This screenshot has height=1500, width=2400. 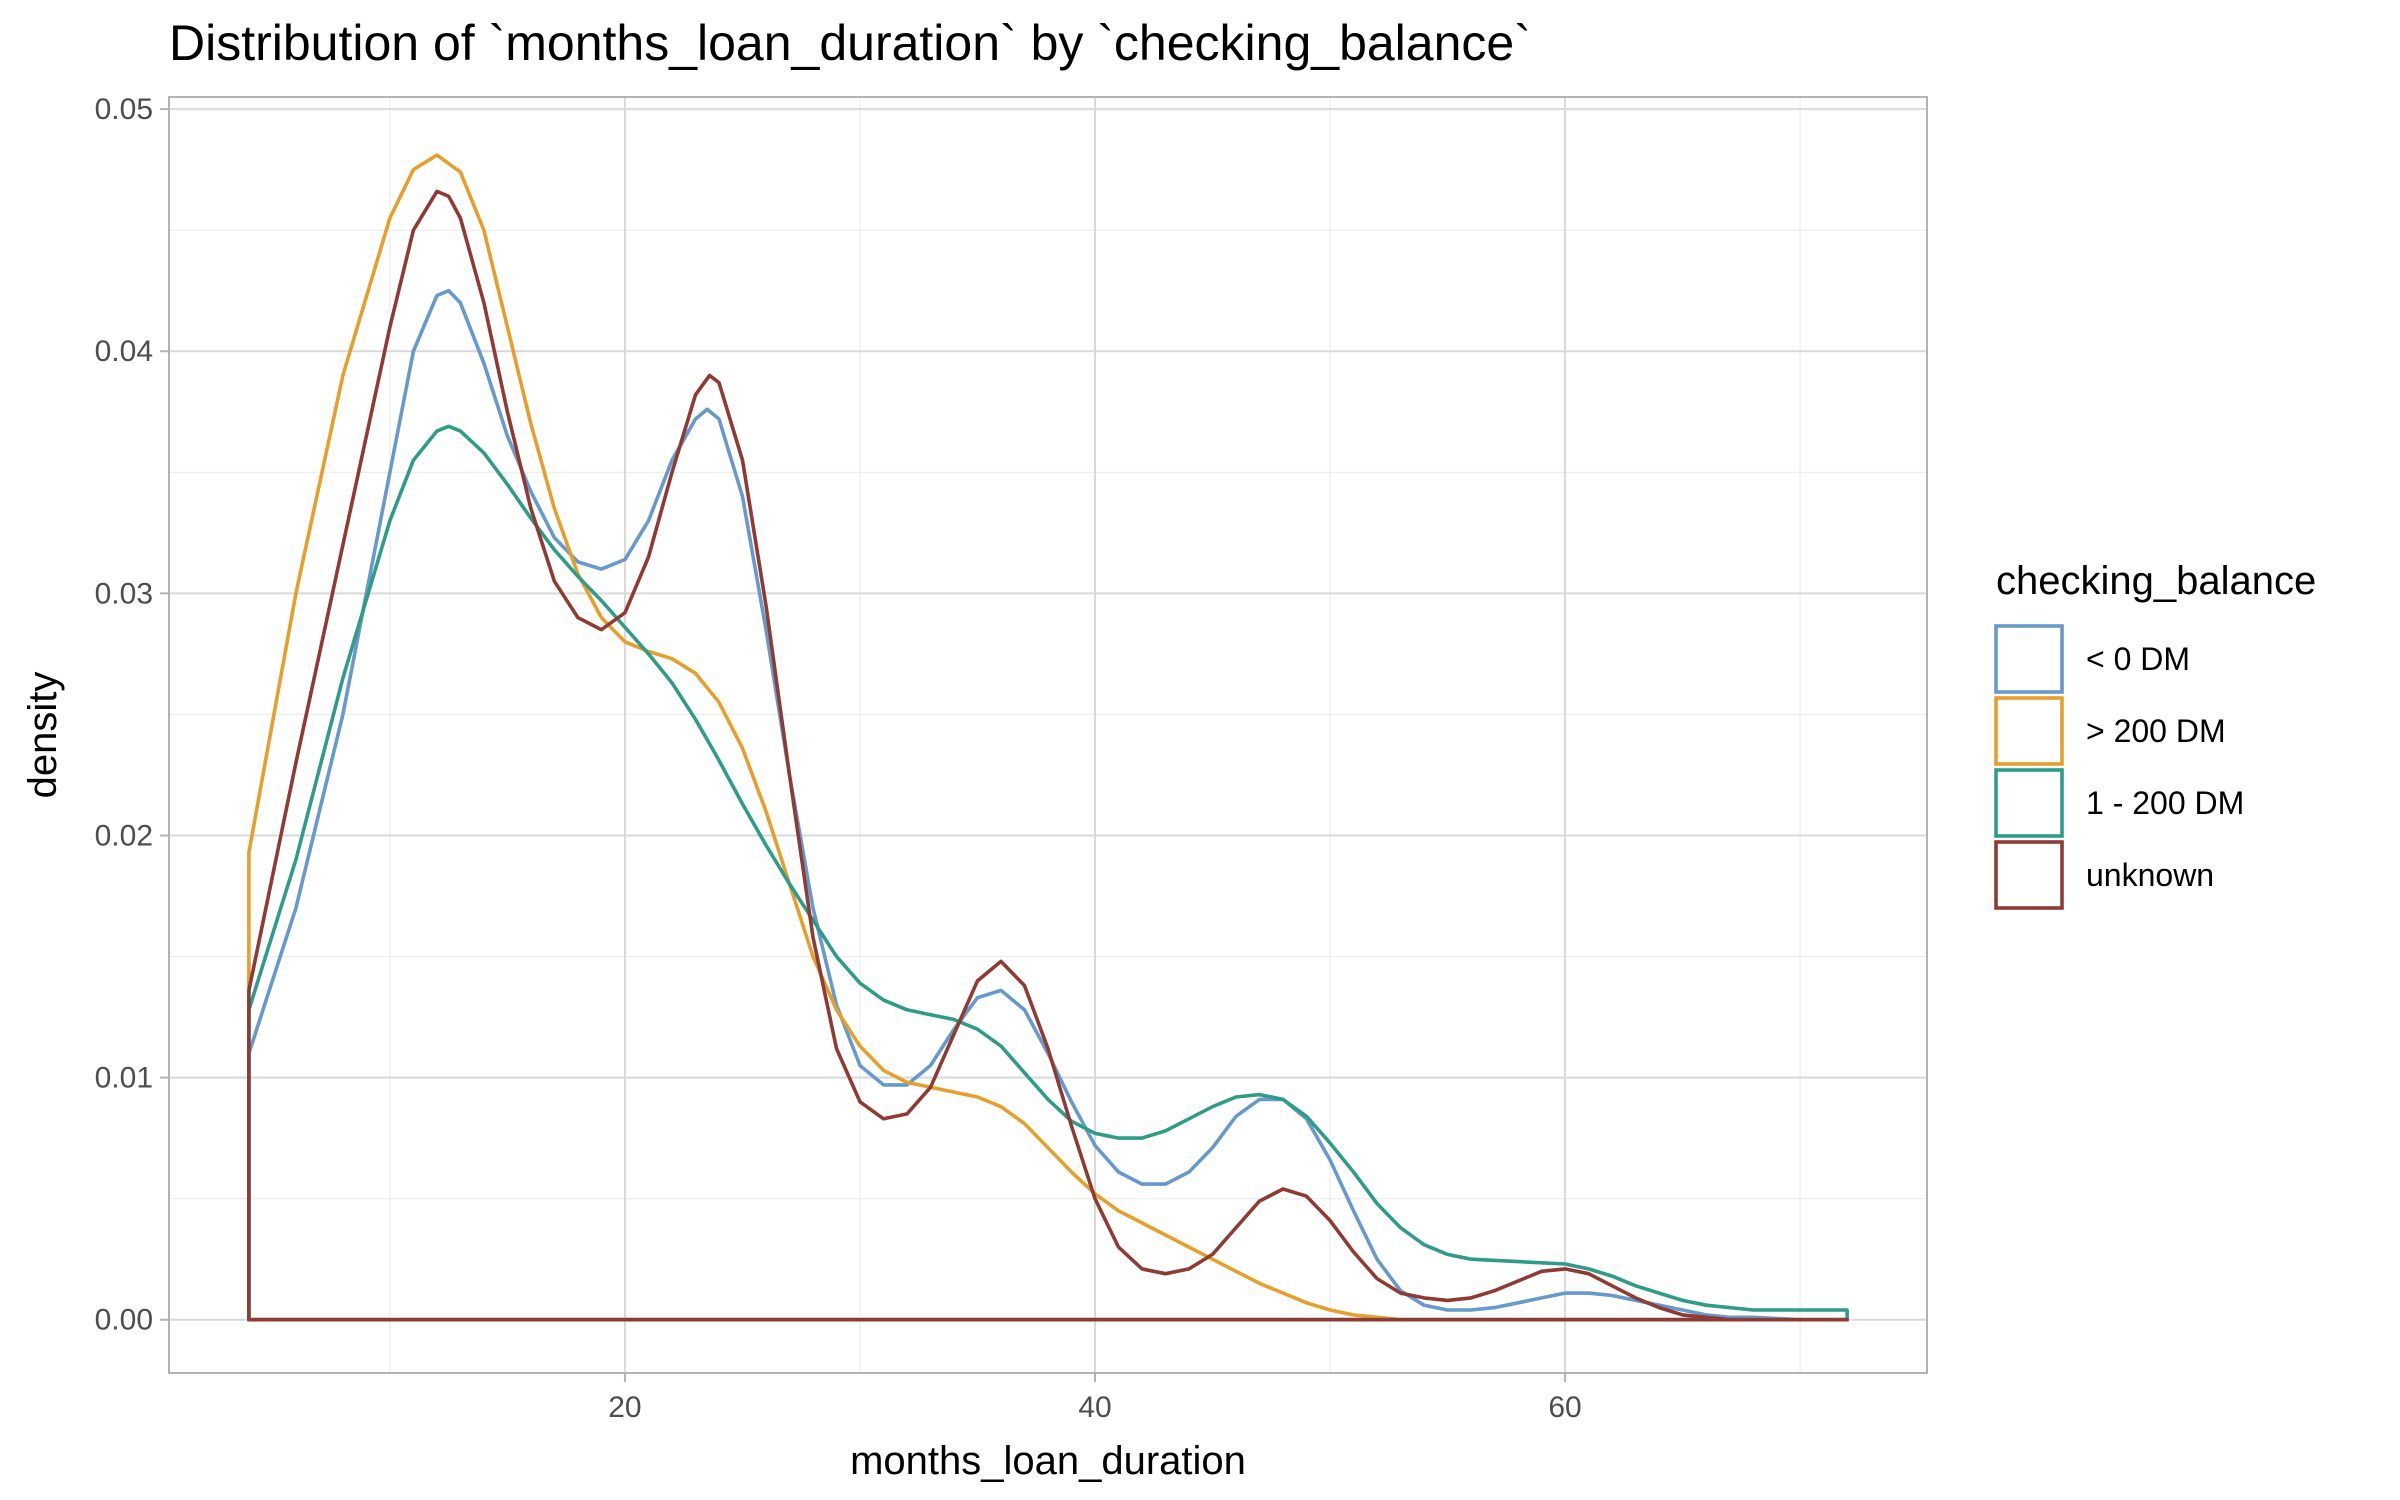 I want to click on y-axis-title: density, so click(x=43, y=735).